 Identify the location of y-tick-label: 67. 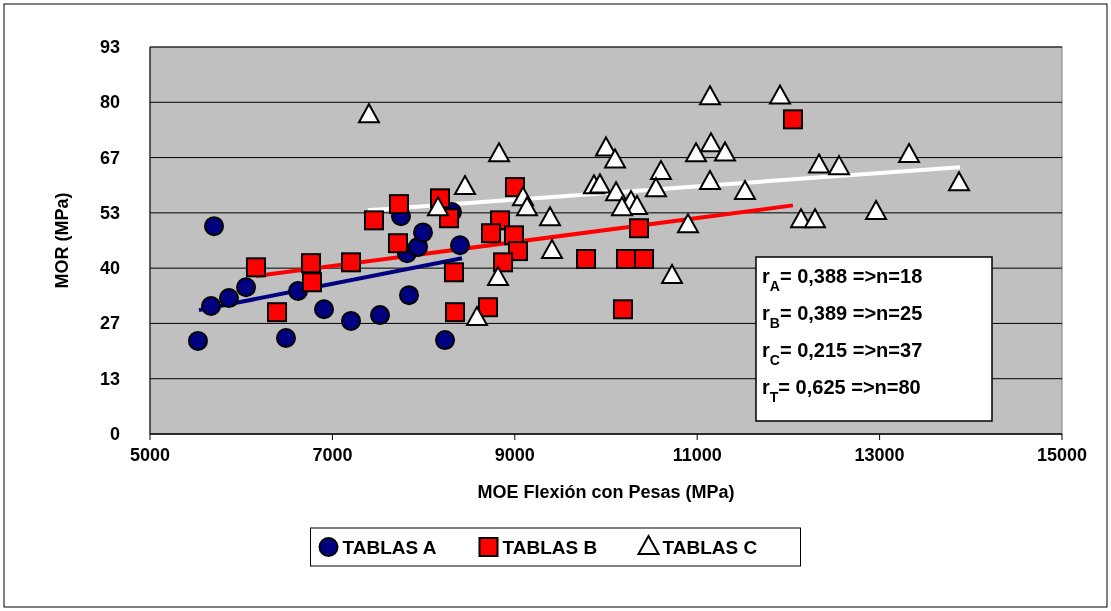
(109, 157).